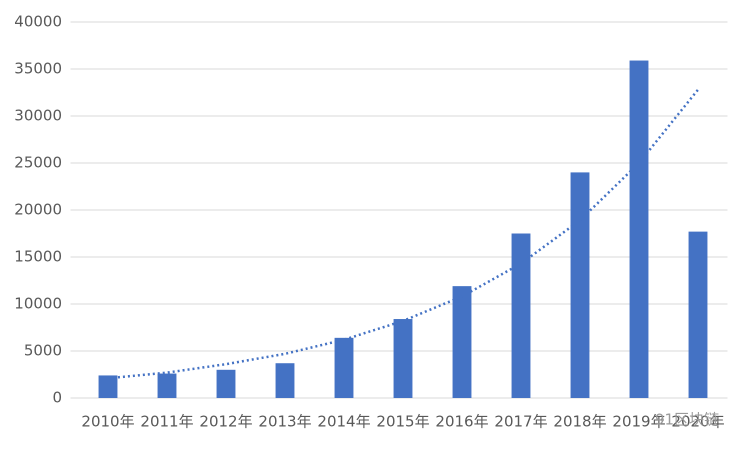  What do you see at coordinates (38, 257) in the screenshot?
I see `y-tick-label: 15000` at bounding box center [38, 257].